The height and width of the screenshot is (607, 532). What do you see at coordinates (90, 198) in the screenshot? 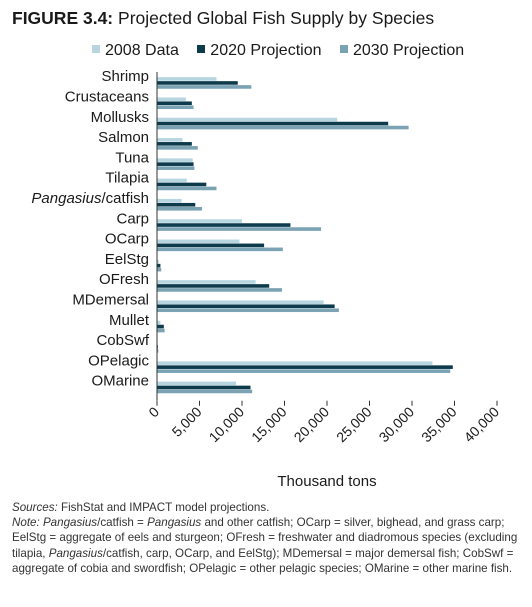
I see `category-label: Pangasius/catfish` at bounding box center [90, 198].